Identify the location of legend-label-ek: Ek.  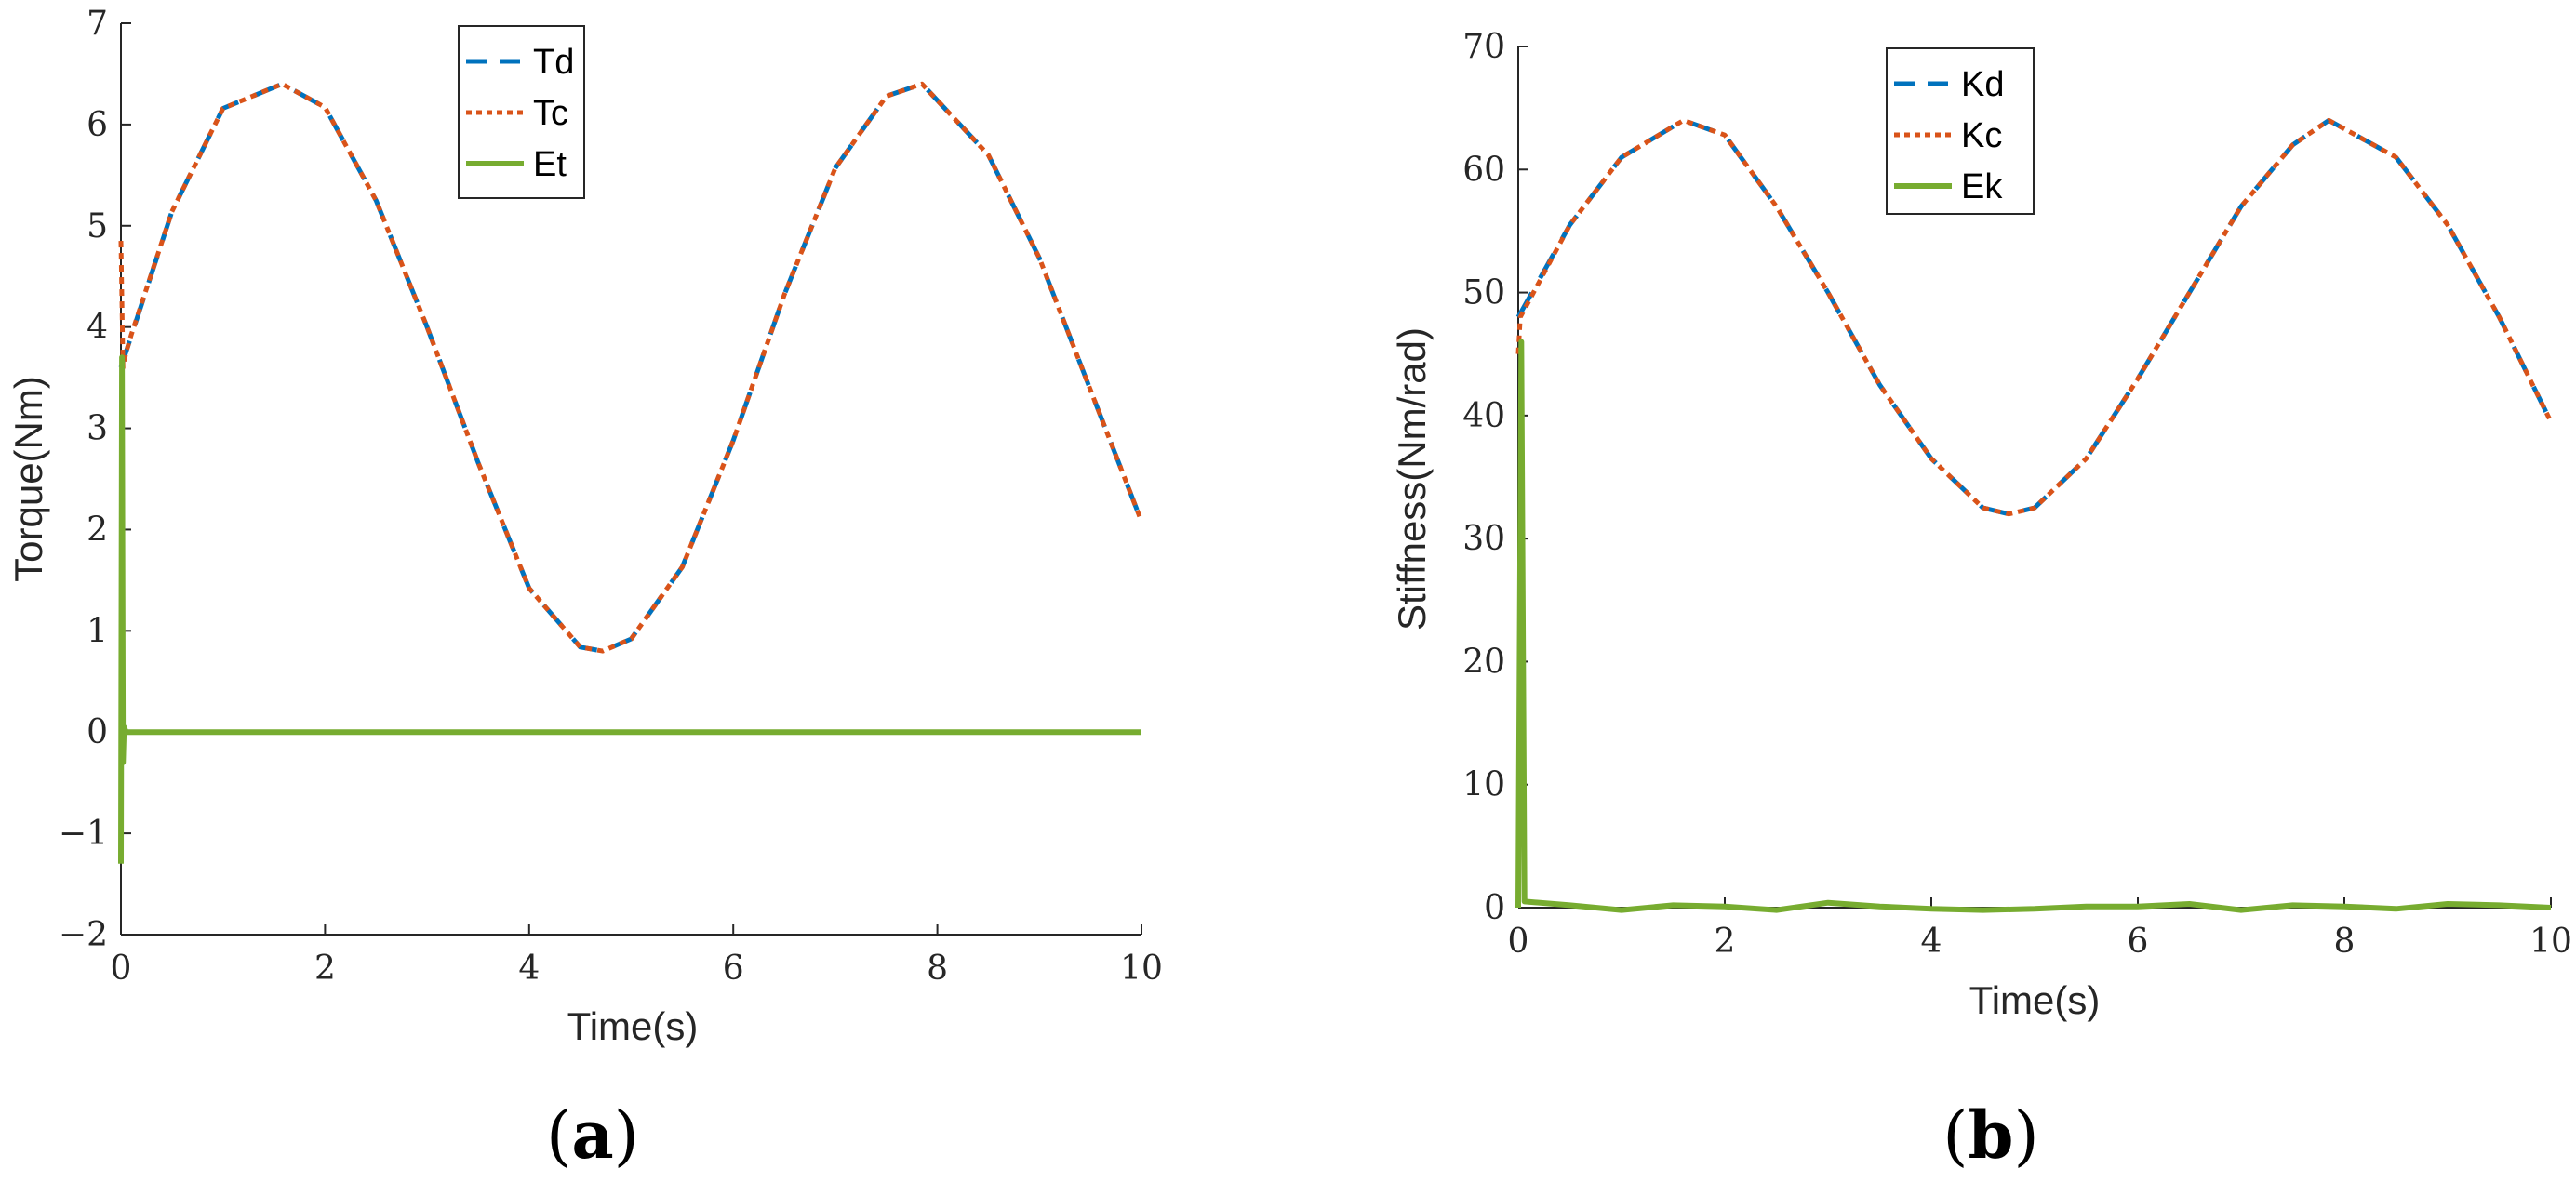
(1982, 186).